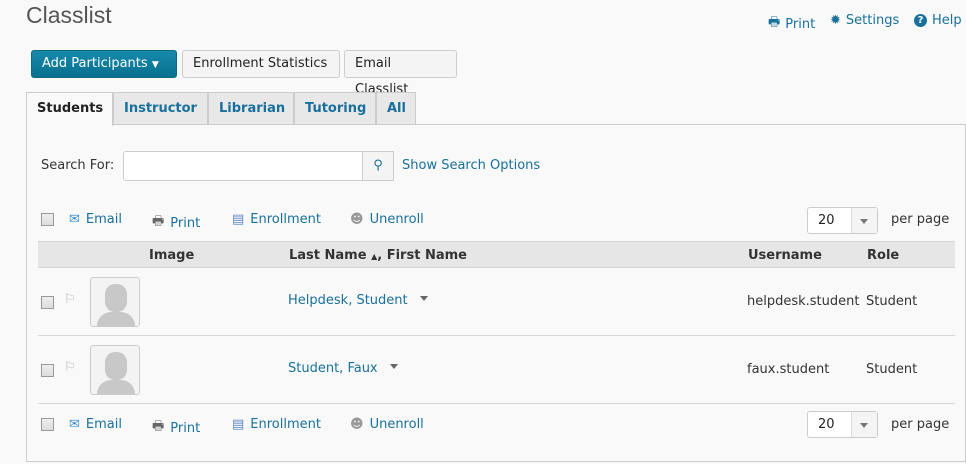 The image size is (966, 464). What do you see at coordinates (155, 65) in the screenshot?
I see `caret-down-icon: ▼` at bounding box center [155, 65].